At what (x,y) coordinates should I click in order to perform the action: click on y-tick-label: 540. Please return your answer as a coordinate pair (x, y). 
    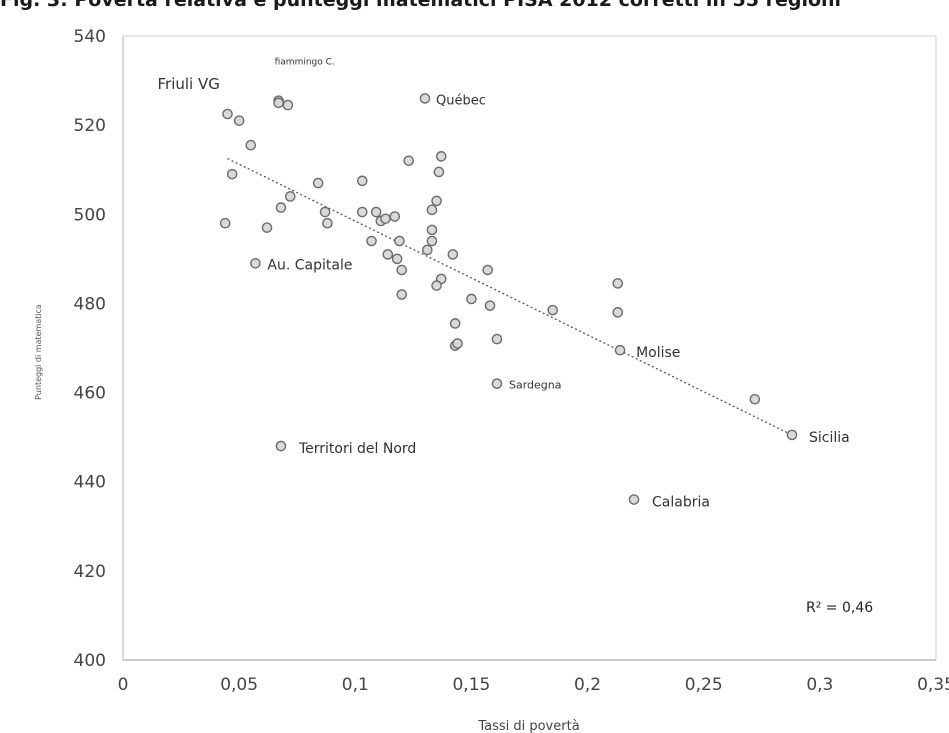
    Looking at the image, I should click on (90, 37).